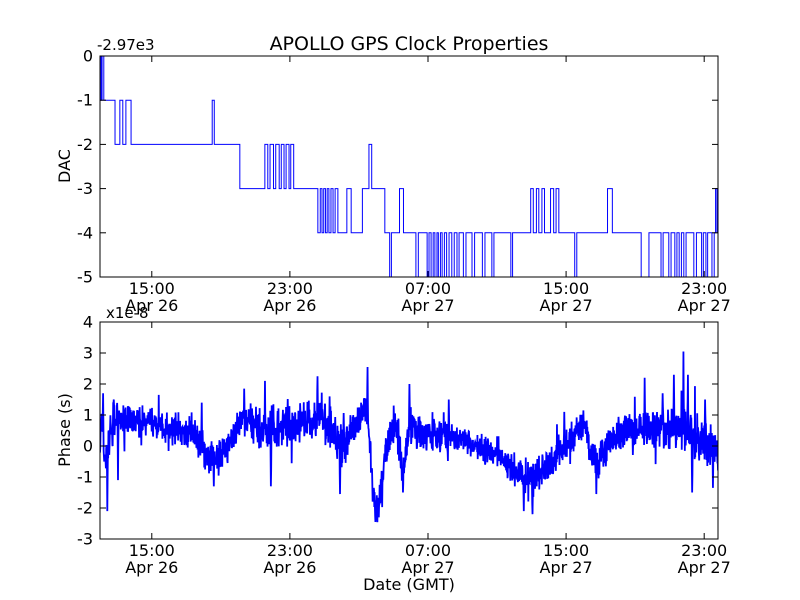 Image resolution: width=800 pixels, height=600 pixels. What do you see at coordinates (85, 277) in the screenshot?
I see `dac-y-tick-label: -5` at bounding box center [85, 277].